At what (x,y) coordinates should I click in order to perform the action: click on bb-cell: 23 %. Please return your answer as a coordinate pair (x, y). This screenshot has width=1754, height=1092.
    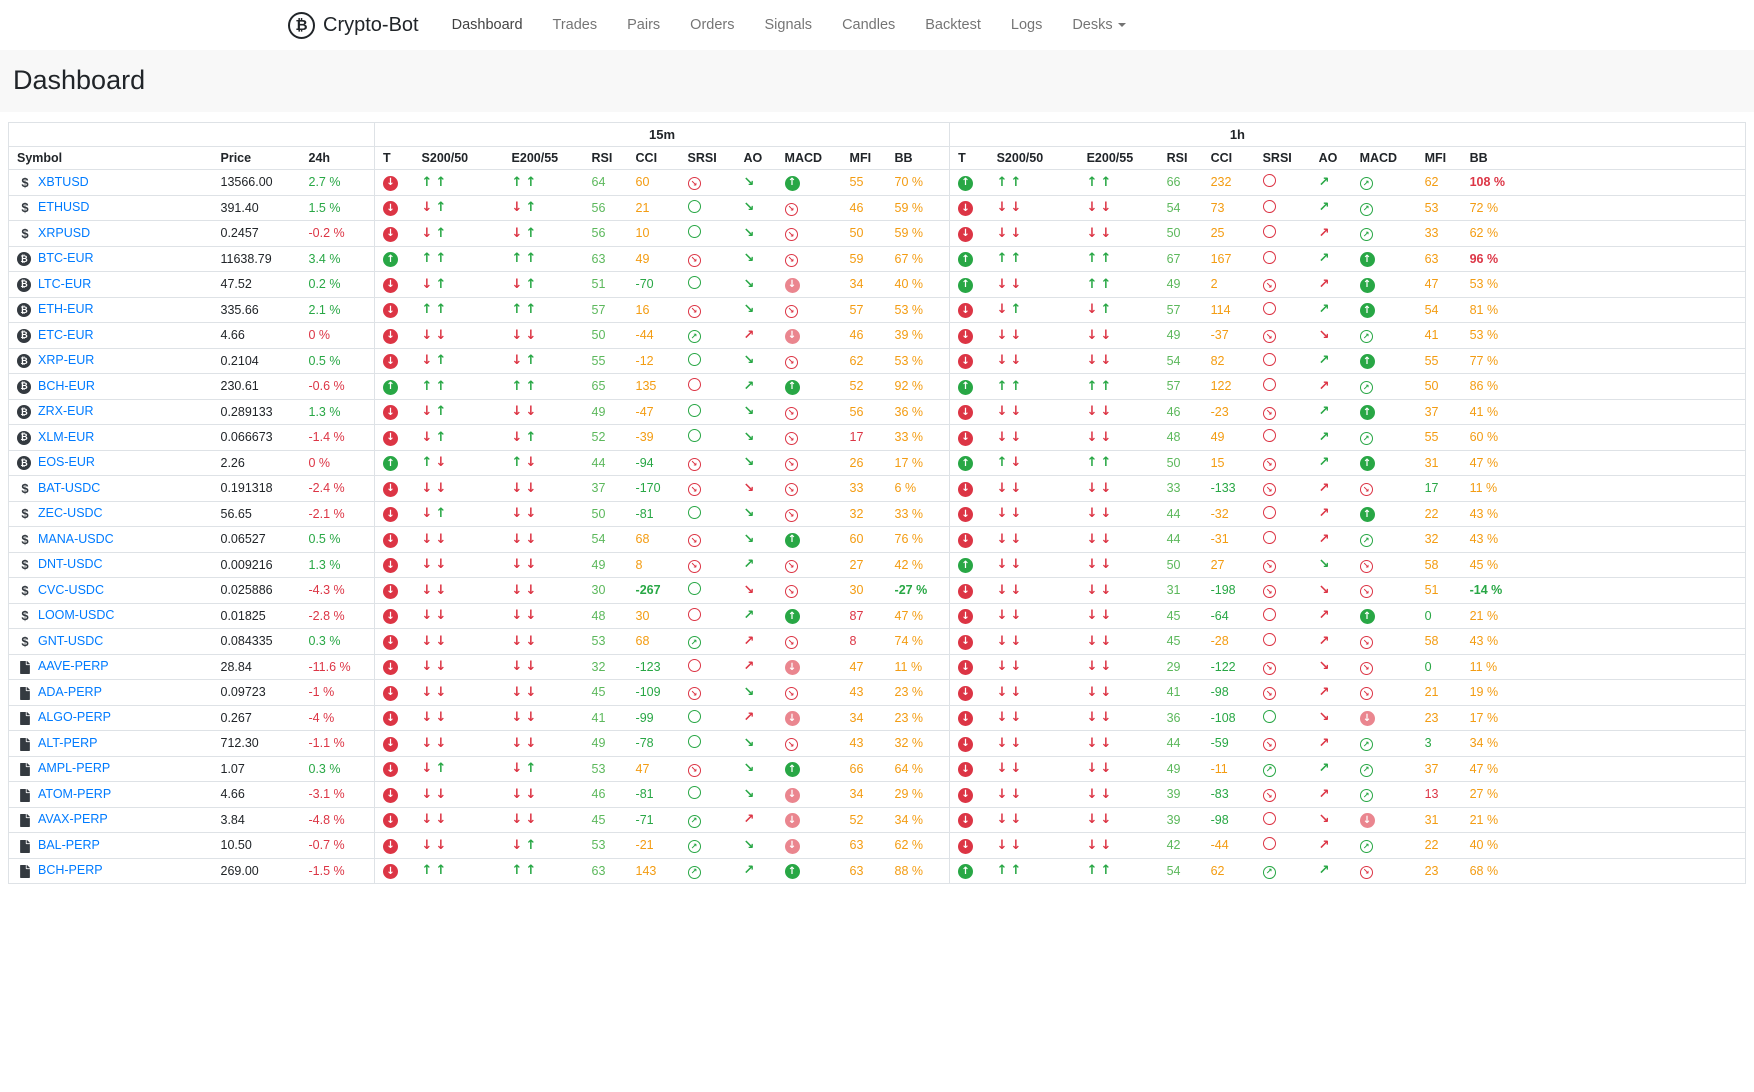
    Looking at the image, I should click on (918, 692).